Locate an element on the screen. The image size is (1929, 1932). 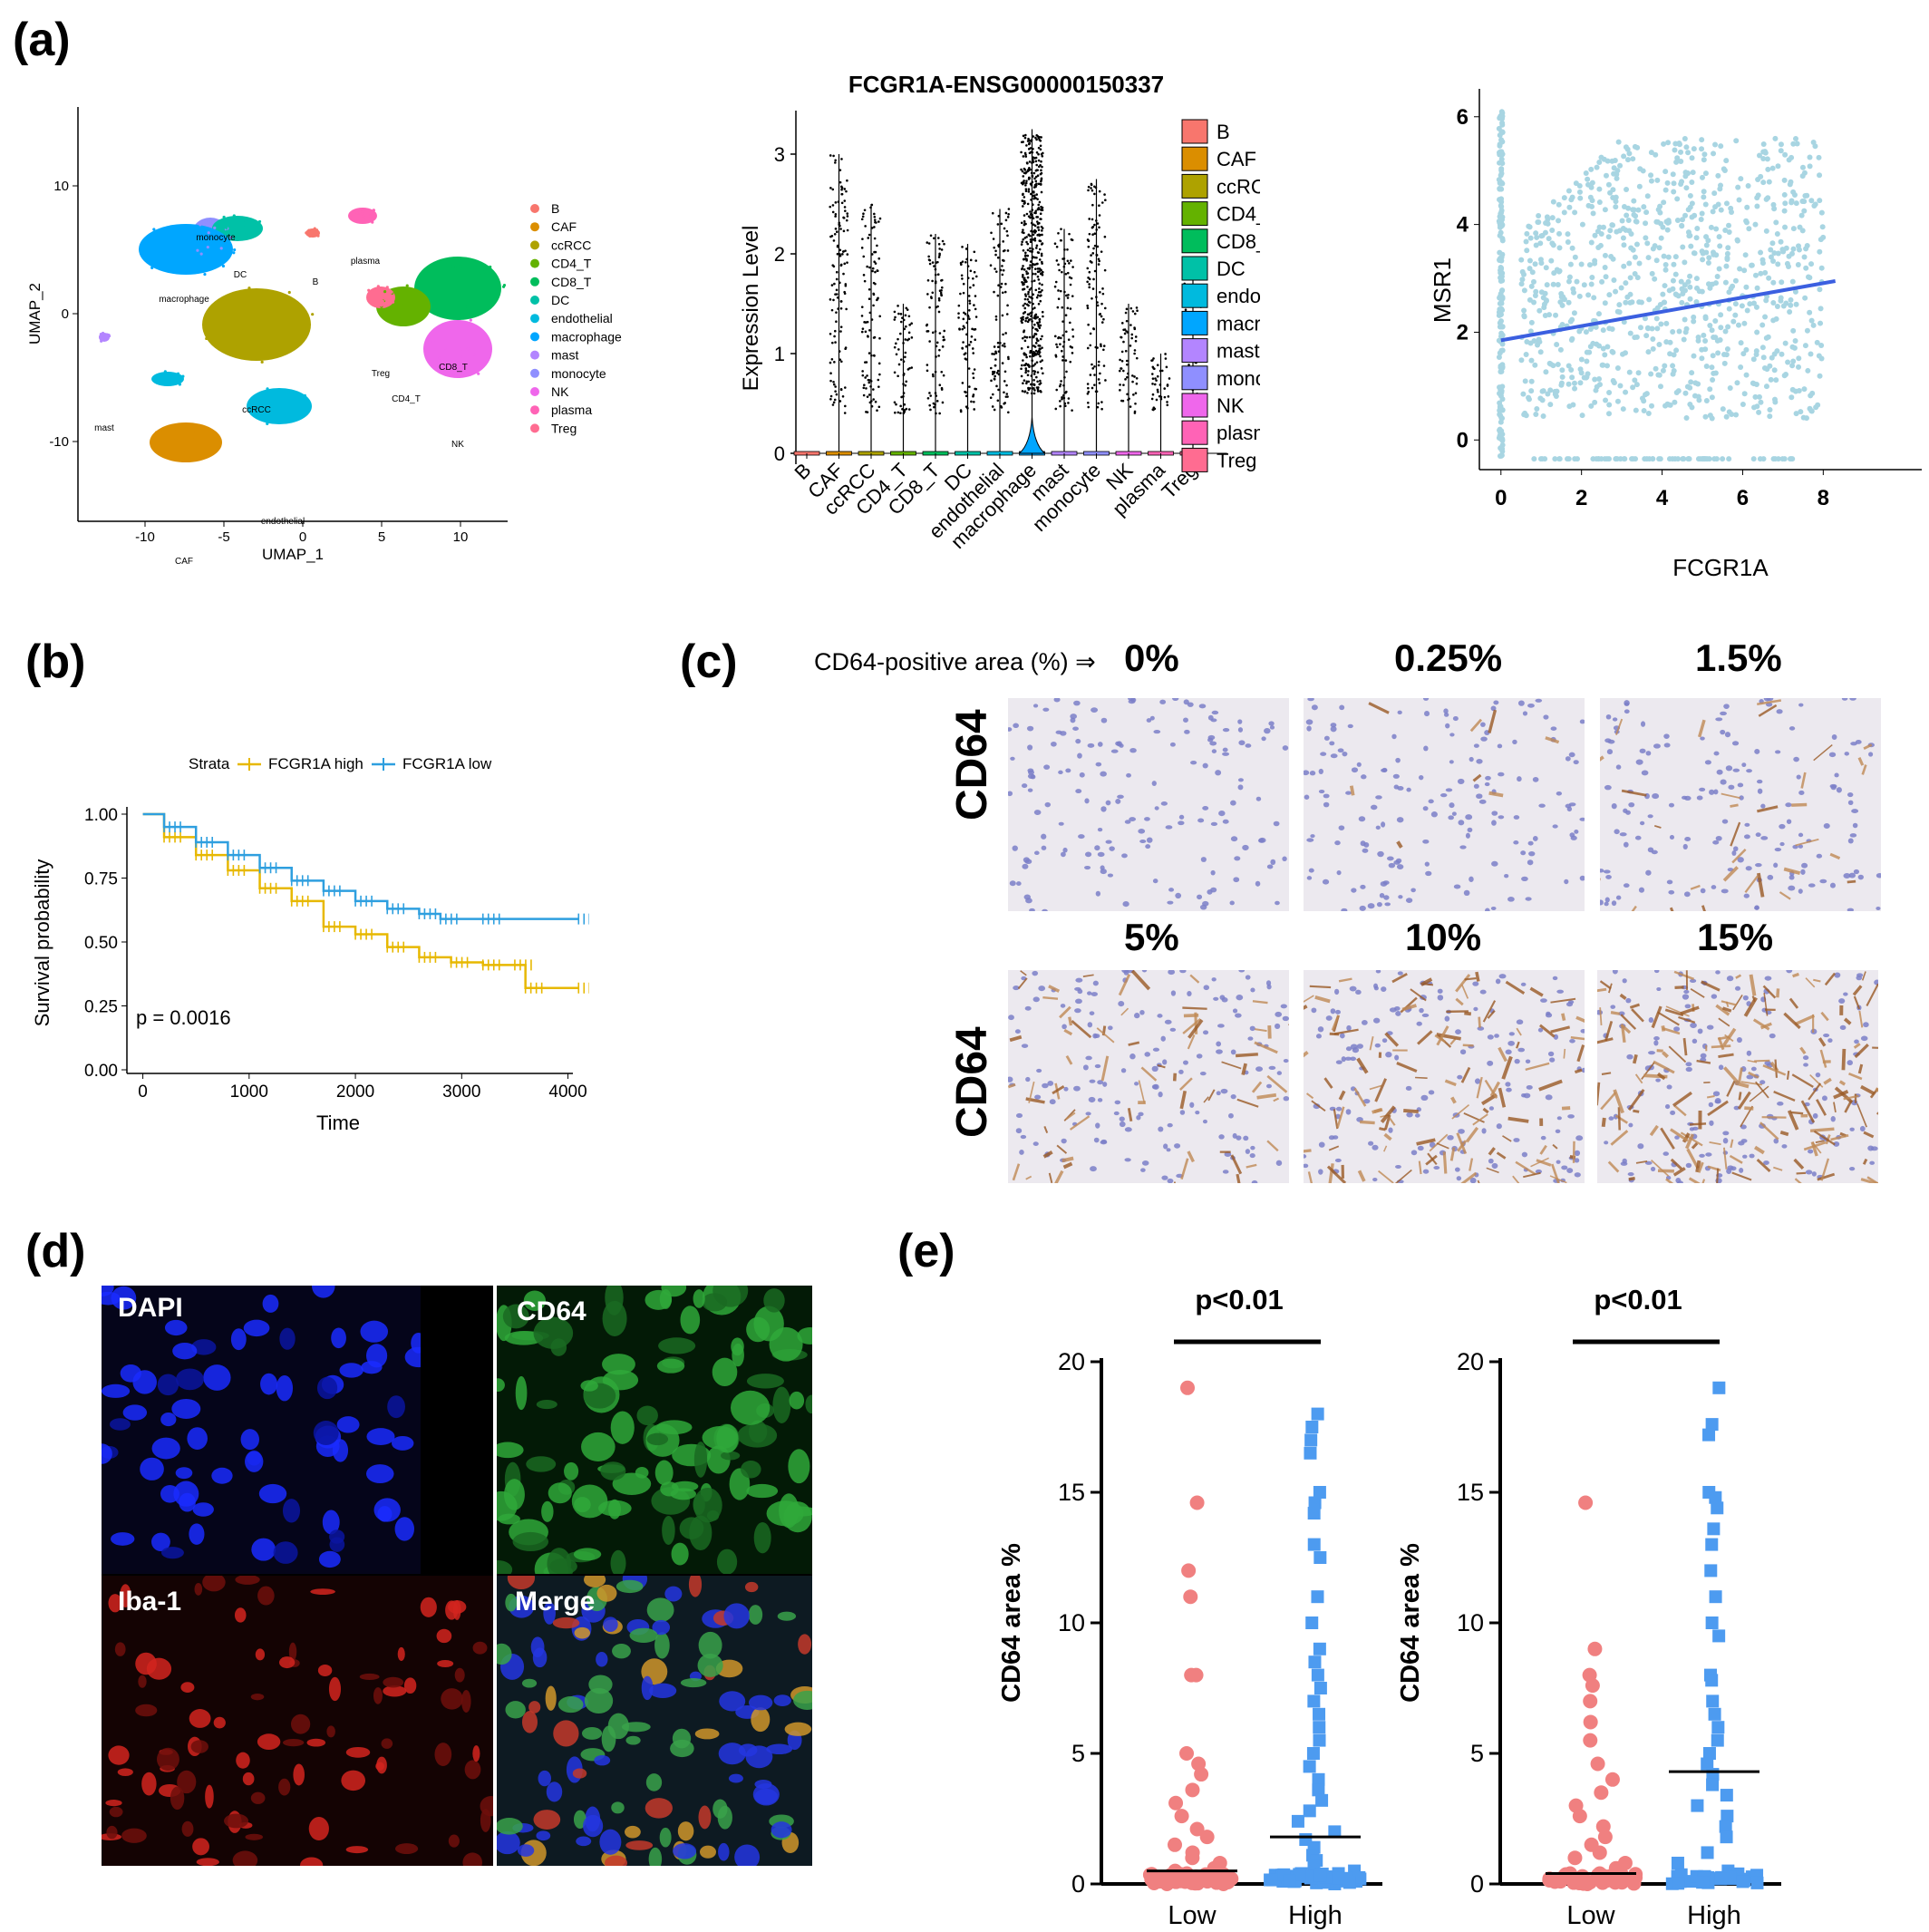
msr-xtick-label: 6 is located at coordinates (1743, 498).